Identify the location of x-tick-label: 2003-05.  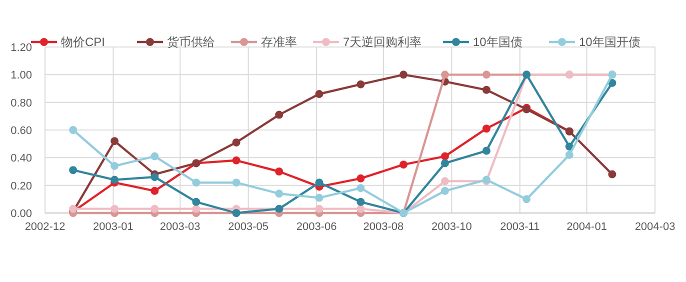
(248, 227).